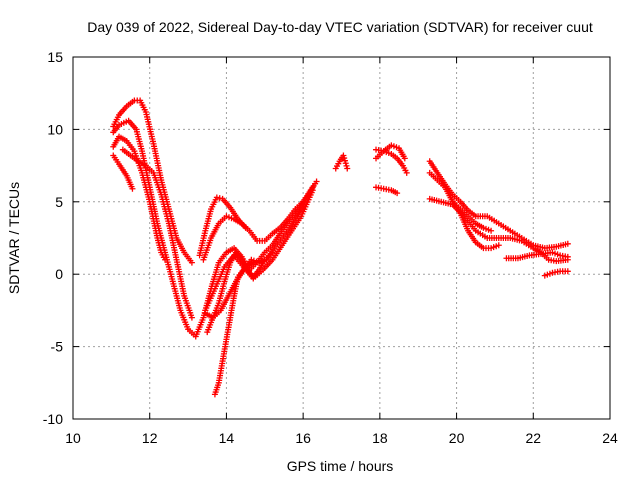 The height and width of the screenshot is (480, 640). What do you see at coordinates (537, 255) in the screenshot?
I see `series-s20` at bounding box center [537, 255].